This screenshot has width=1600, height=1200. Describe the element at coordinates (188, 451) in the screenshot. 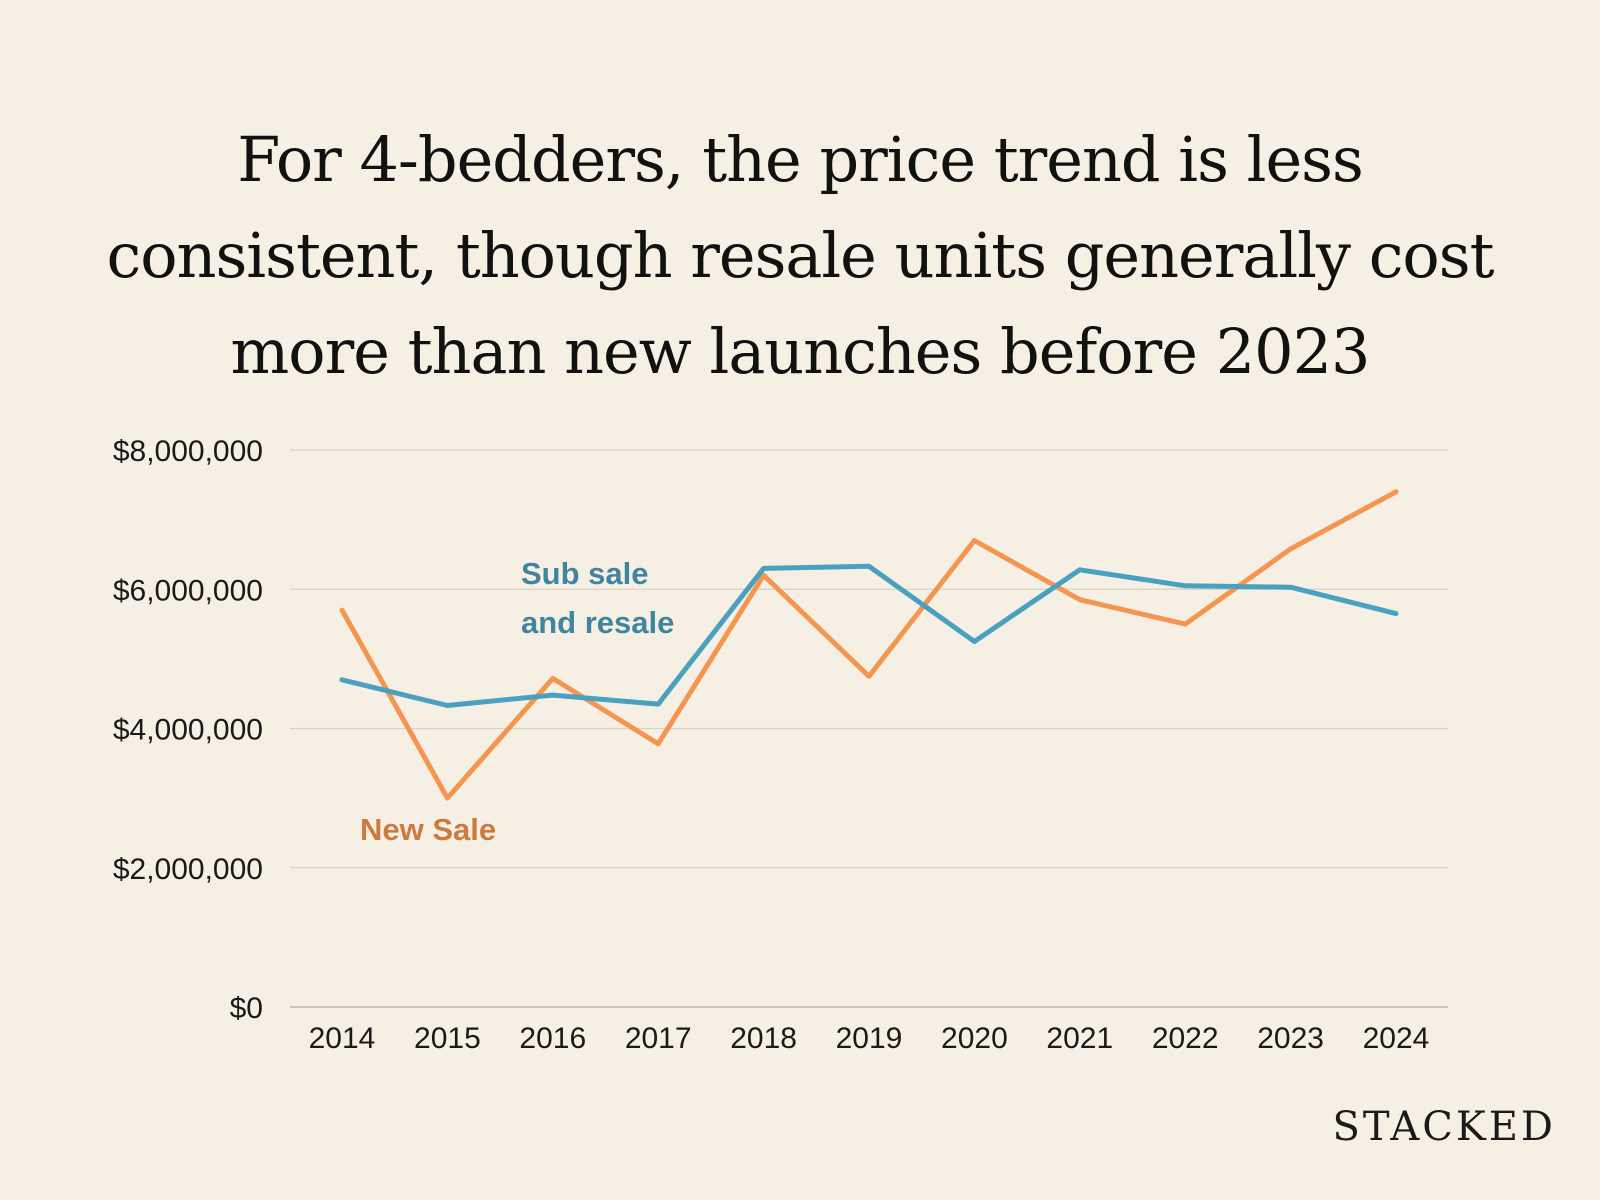

I see `y-tick-label: $8,000,000` at that location.